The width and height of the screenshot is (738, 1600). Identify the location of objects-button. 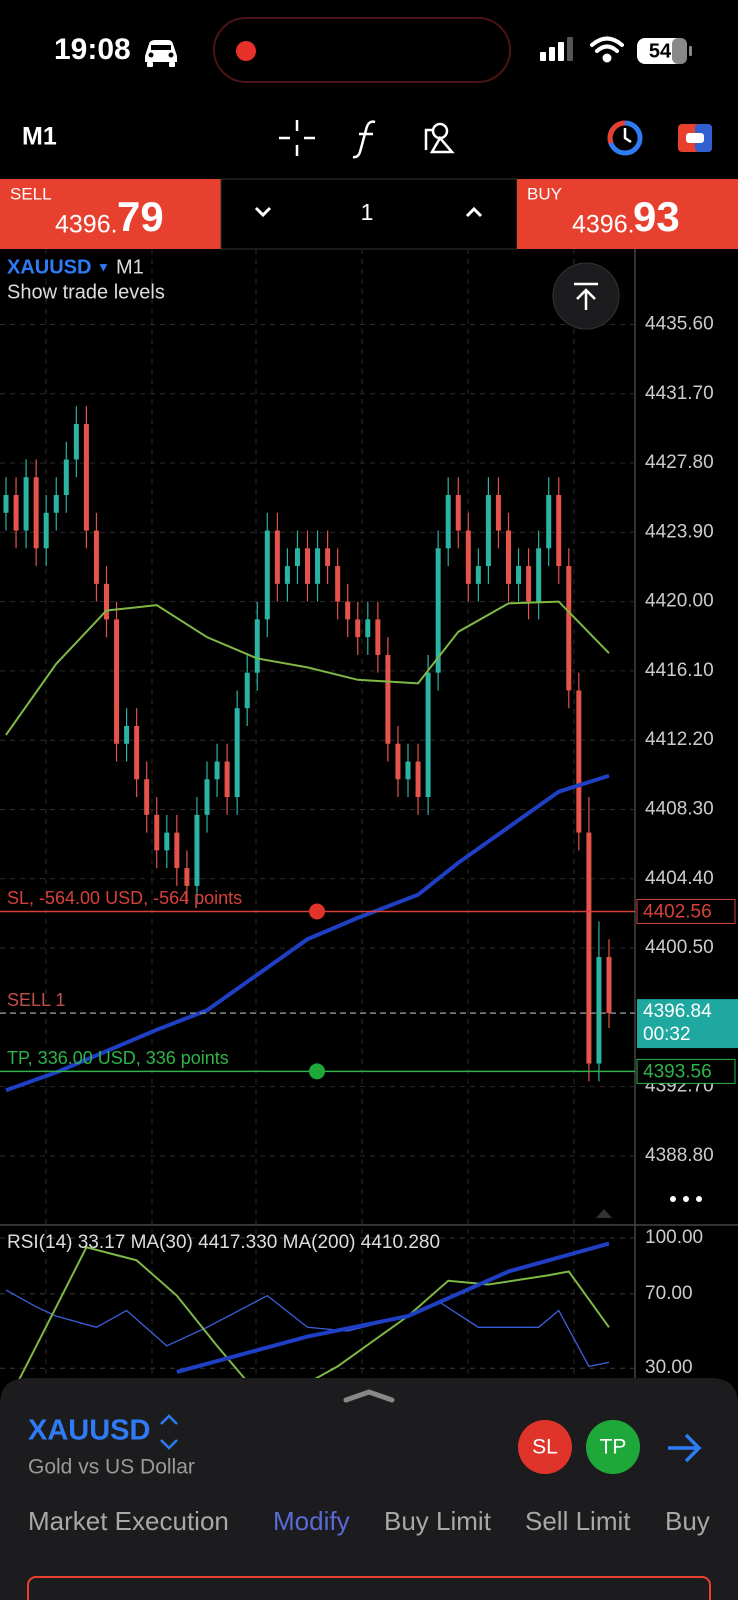
(439, 138).